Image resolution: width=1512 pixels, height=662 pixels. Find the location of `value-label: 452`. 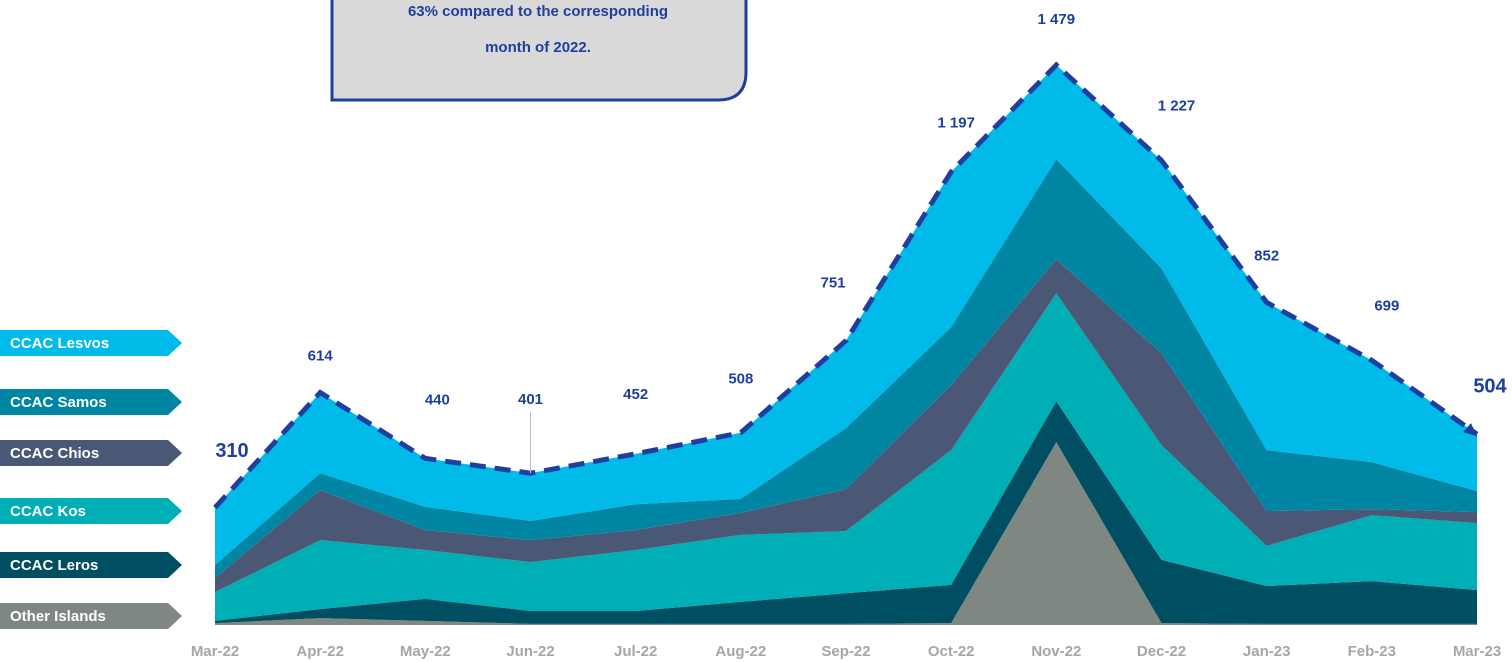

value-label: 452 is located at coordinates (635, 394).